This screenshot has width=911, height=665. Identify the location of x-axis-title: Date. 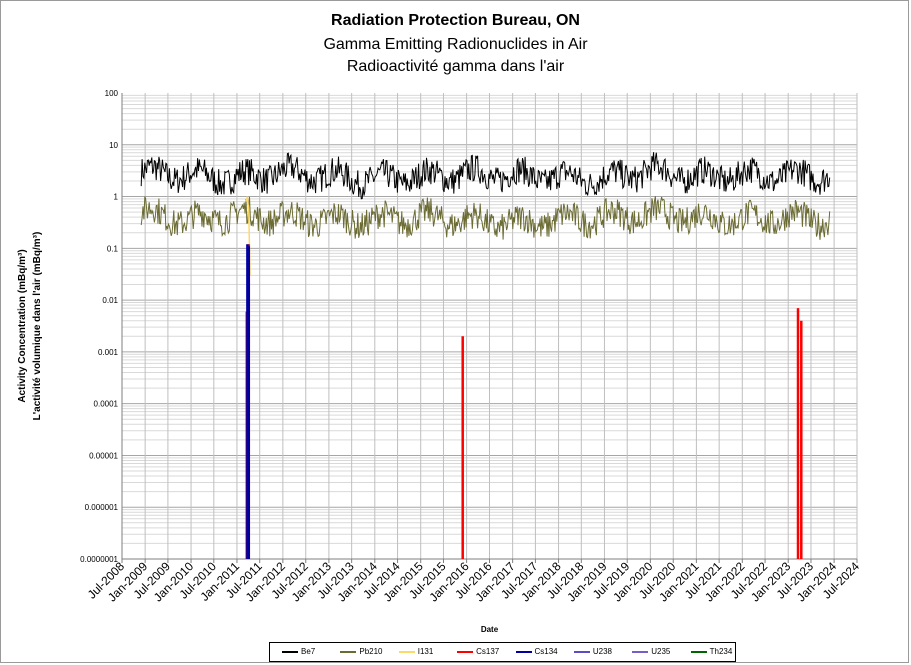
(490, 629).